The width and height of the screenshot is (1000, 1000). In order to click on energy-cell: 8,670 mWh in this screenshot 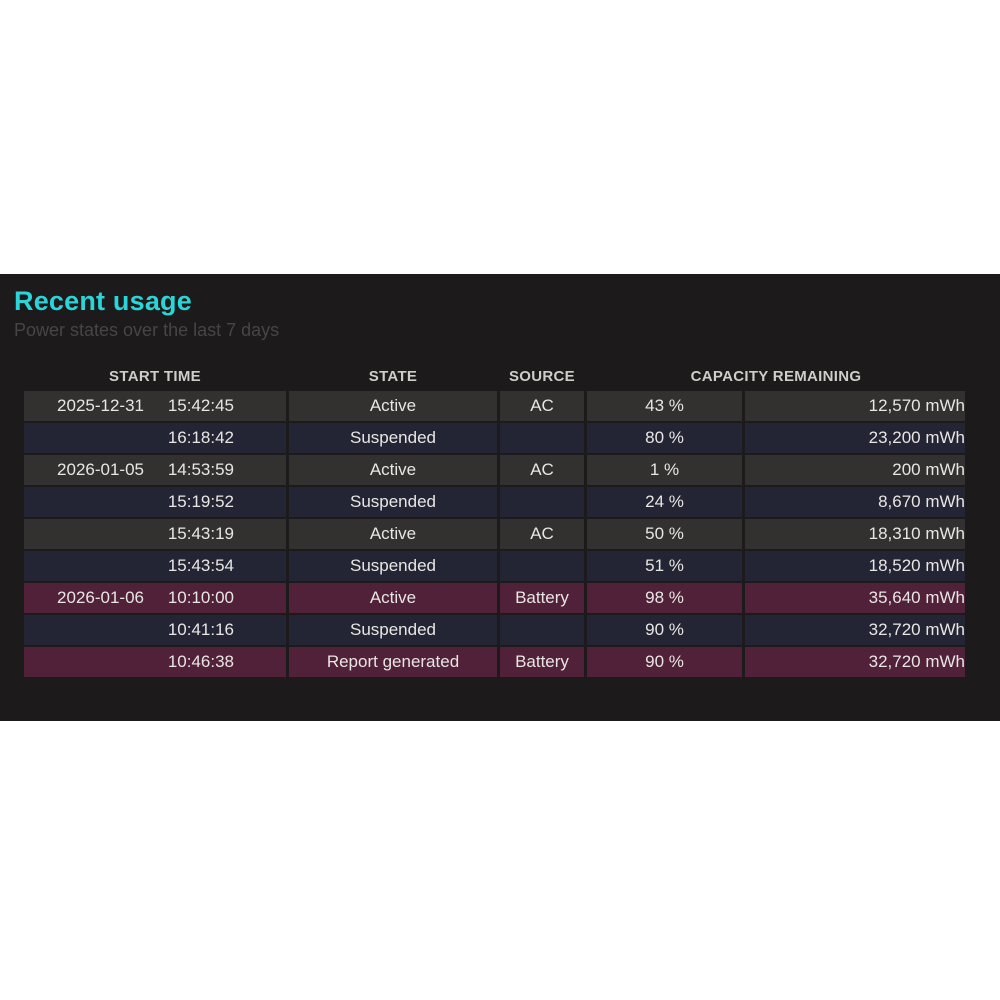, I will do `click(855, 501)`.